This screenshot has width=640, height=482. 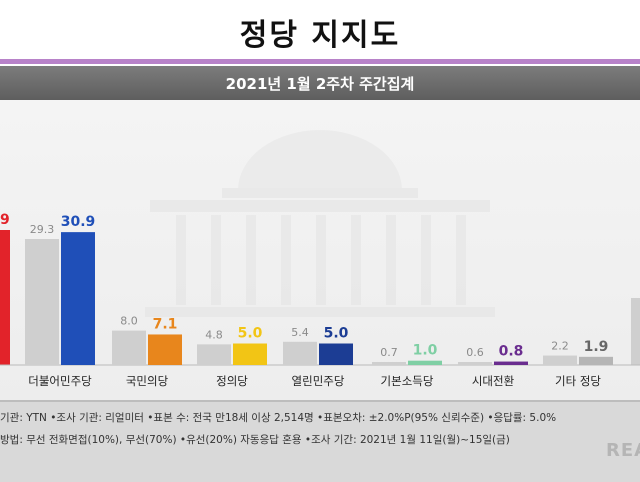 I want to click on value-label-curr-3: 5.0, so click(x=336, y=334).